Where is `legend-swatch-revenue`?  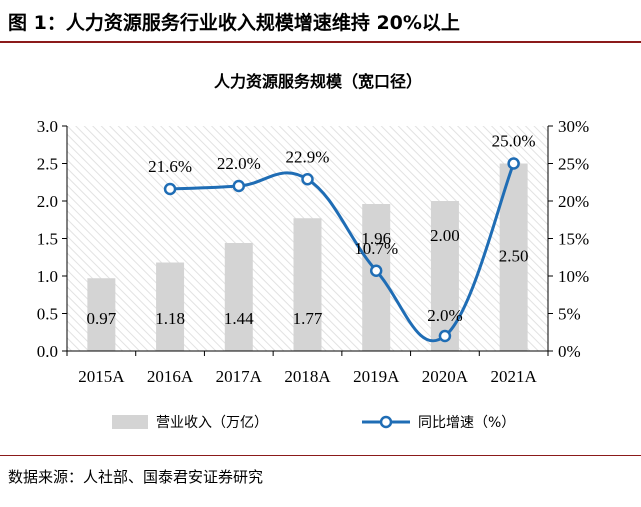
legend-swatch-revenue is located at coordinates (130, 422).